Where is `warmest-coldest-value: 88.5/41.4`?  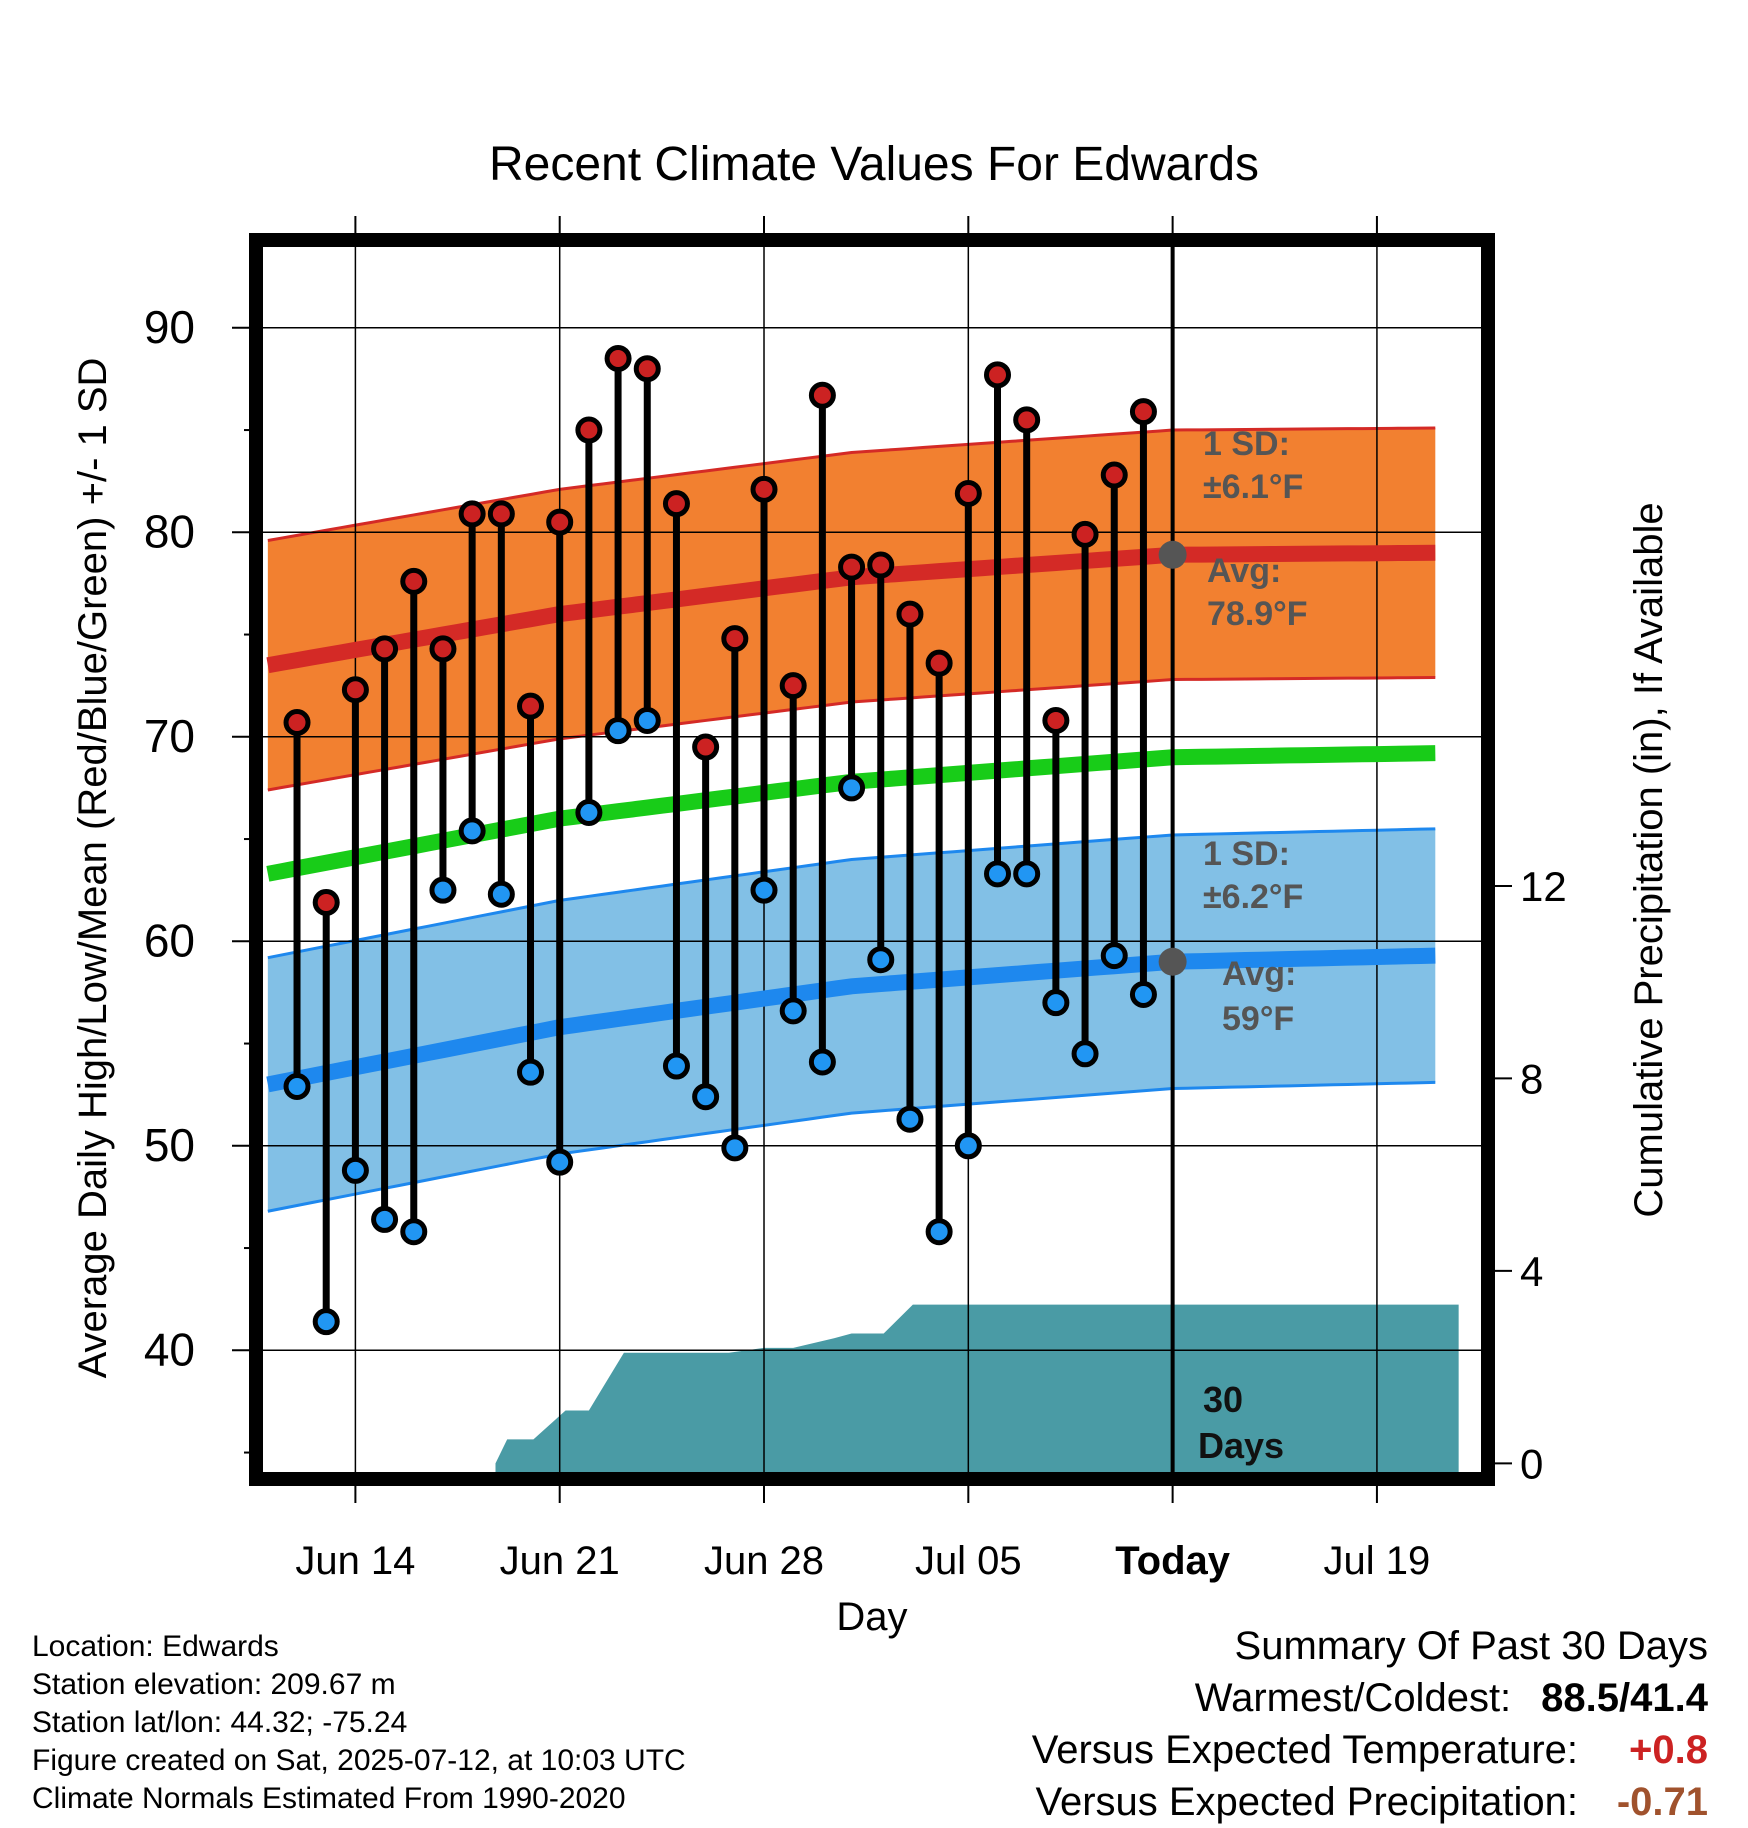 warmest-coldest-value: 88.5/41.4 is located at coordinates (1624, 1698).